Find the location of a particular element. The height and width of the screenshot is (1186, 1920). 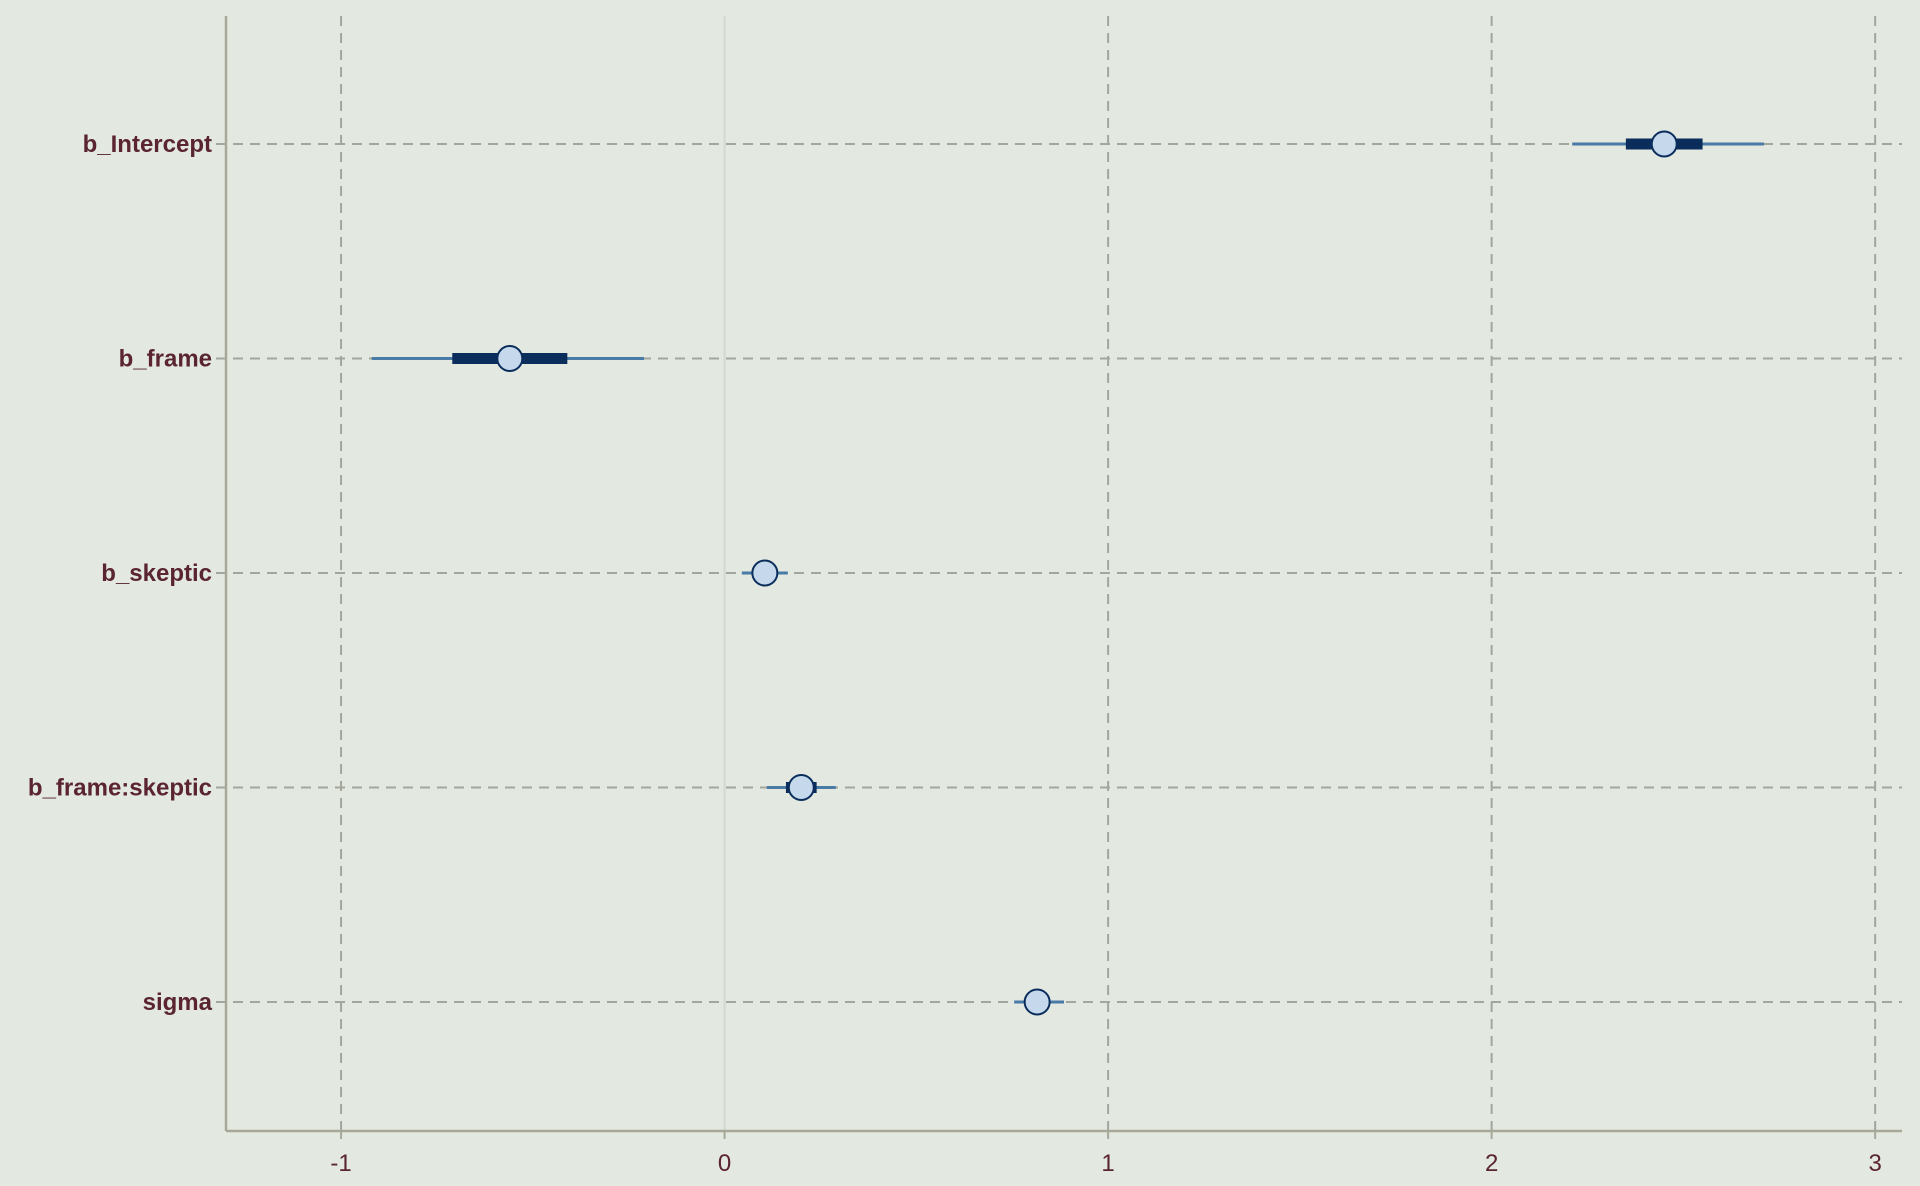

parameter-label: b_skeptic is located at coordinates (156, 573).